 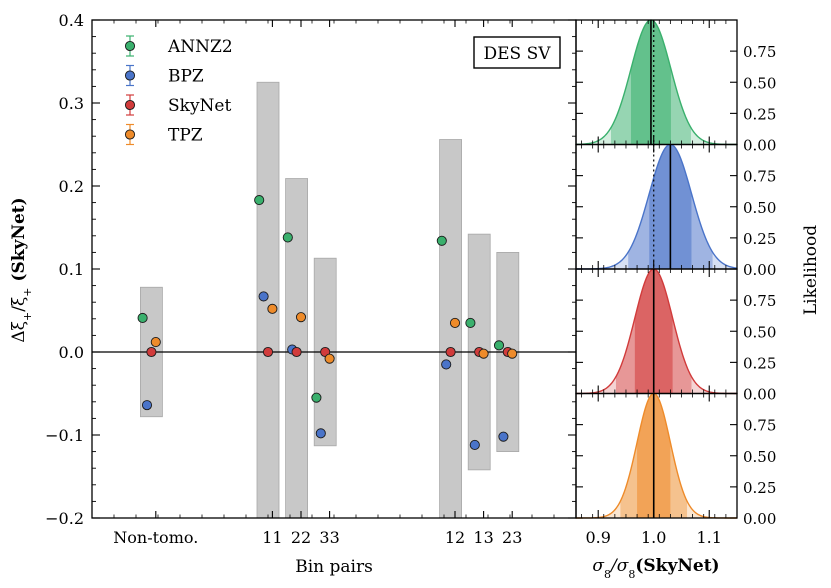 I want to click on likelihood-panel-annz2: 0.00 0.25 0.50 0.75, so click(x=675, y=87).